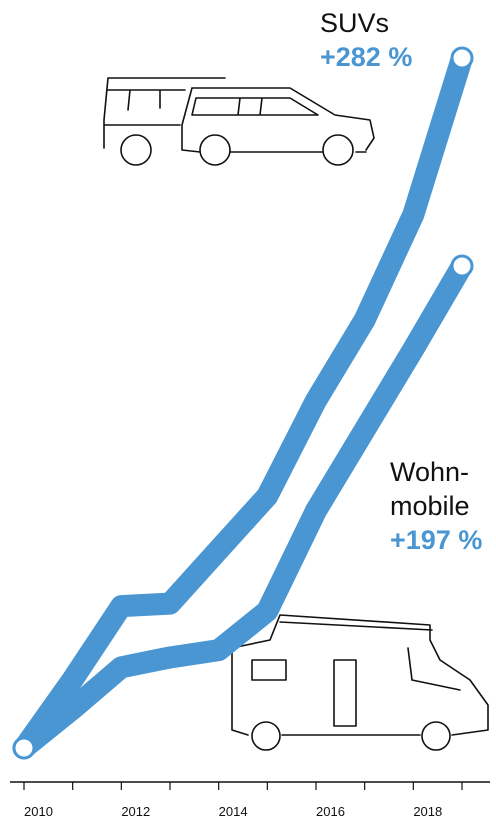 The height and width of the screenshot is (828, 496). What do you see at coordinates (427, 811) in the screenshot?
I see `x-tick-label: 2018` at bounding box center [427, 811].